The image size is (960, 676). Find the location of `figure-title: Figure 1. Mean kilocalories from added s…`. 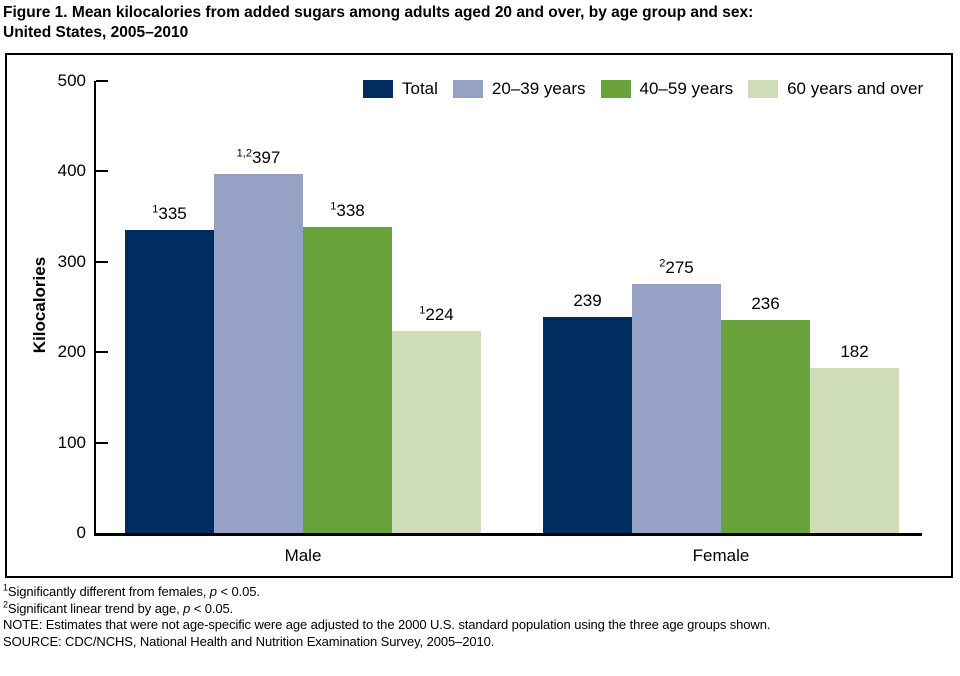

figure-title: Figure 1. Mean kilocalories from added s… is located at coordinates (478, 23).